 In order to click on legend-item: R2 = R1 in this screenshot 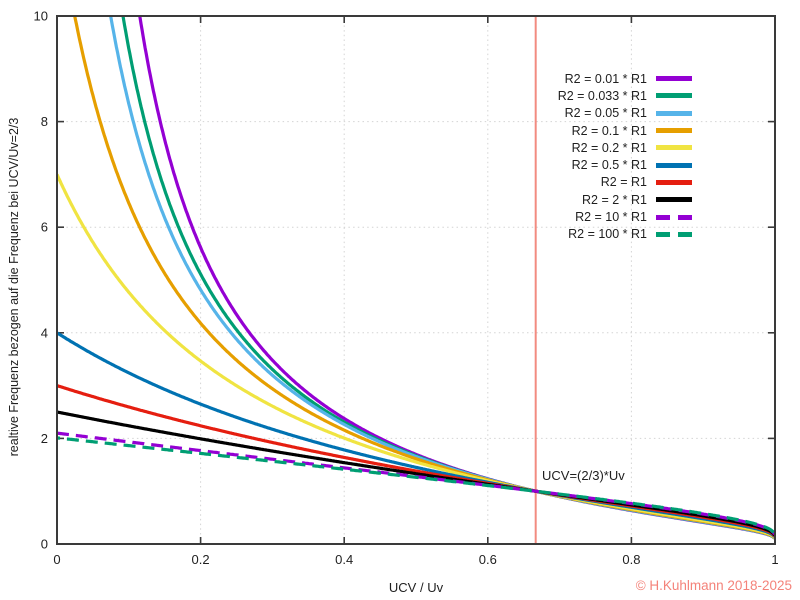, I will do `click(646, 182)`.